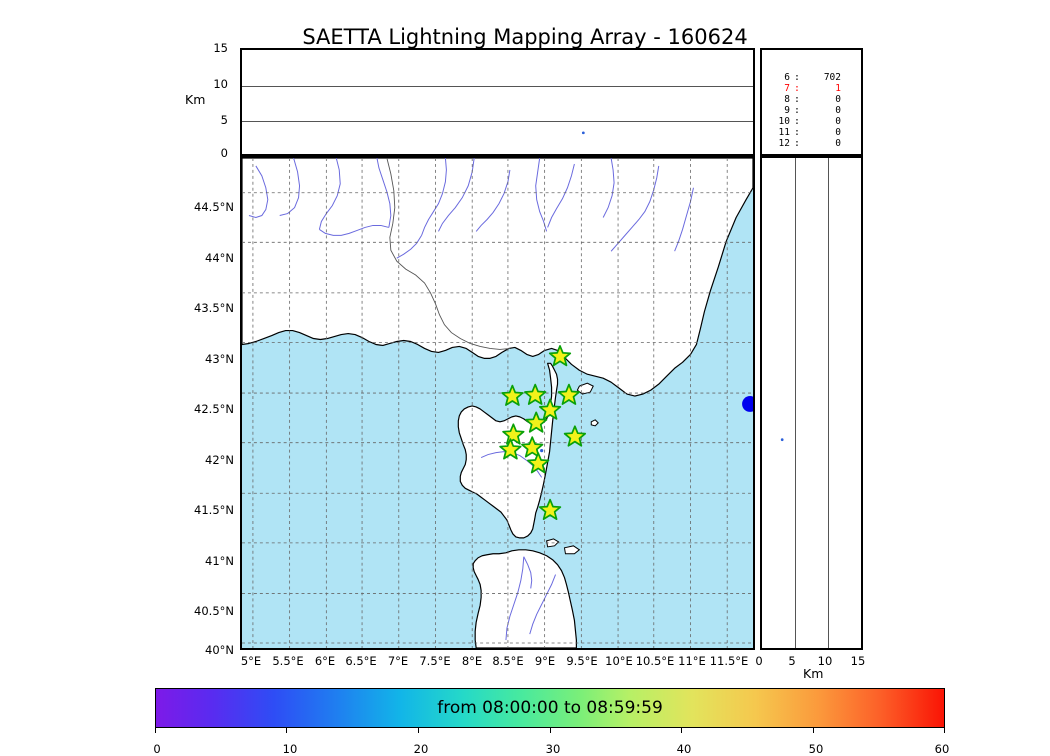 The width and height of the screenshot is (1050, 756). Describe the element at coordinates (220, 84) in the screenshot. I see `top-ytick-10: 10` at that location.